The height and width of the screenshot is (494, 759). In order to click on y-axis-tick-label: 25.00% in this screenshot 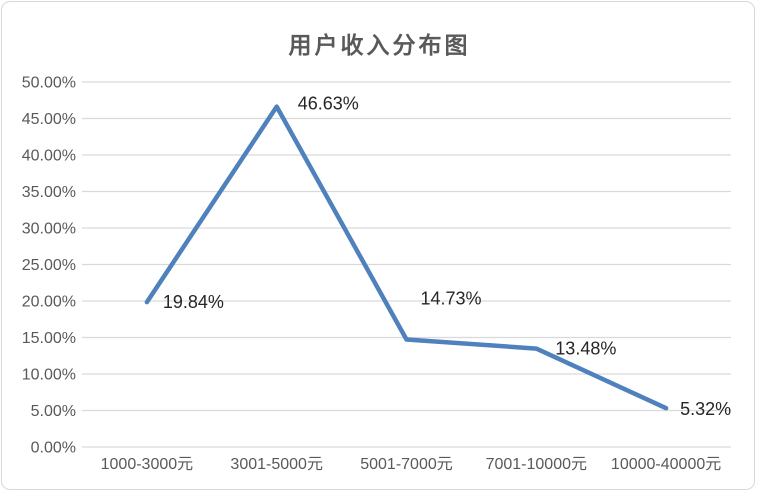, I will do `click(49, 265)`.